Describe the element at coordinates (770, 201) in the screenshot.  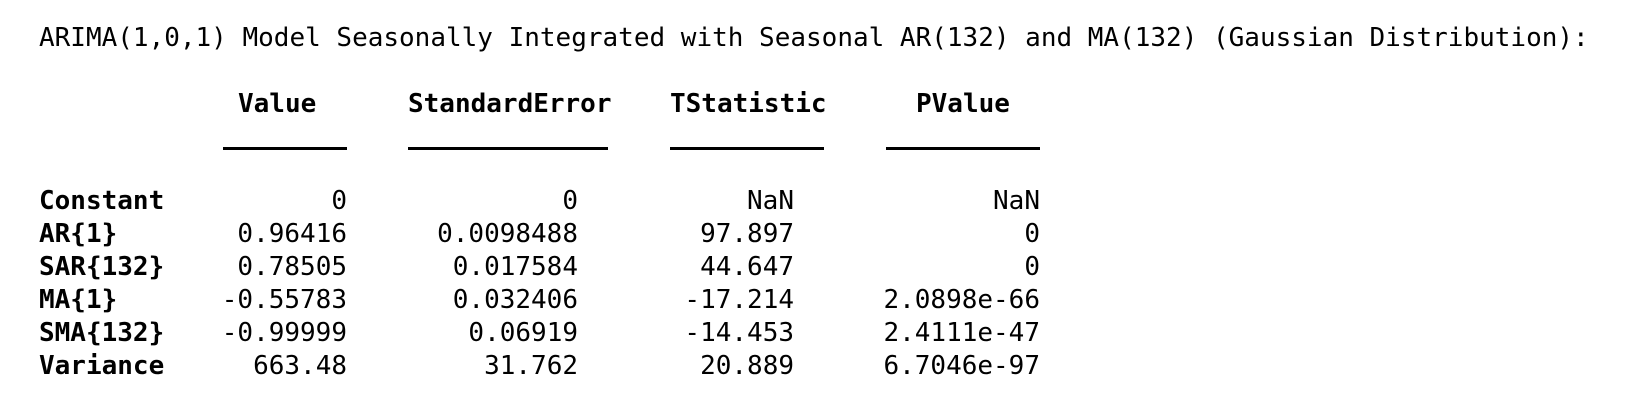
I see `t-statistic-cell: NaN` at that location.